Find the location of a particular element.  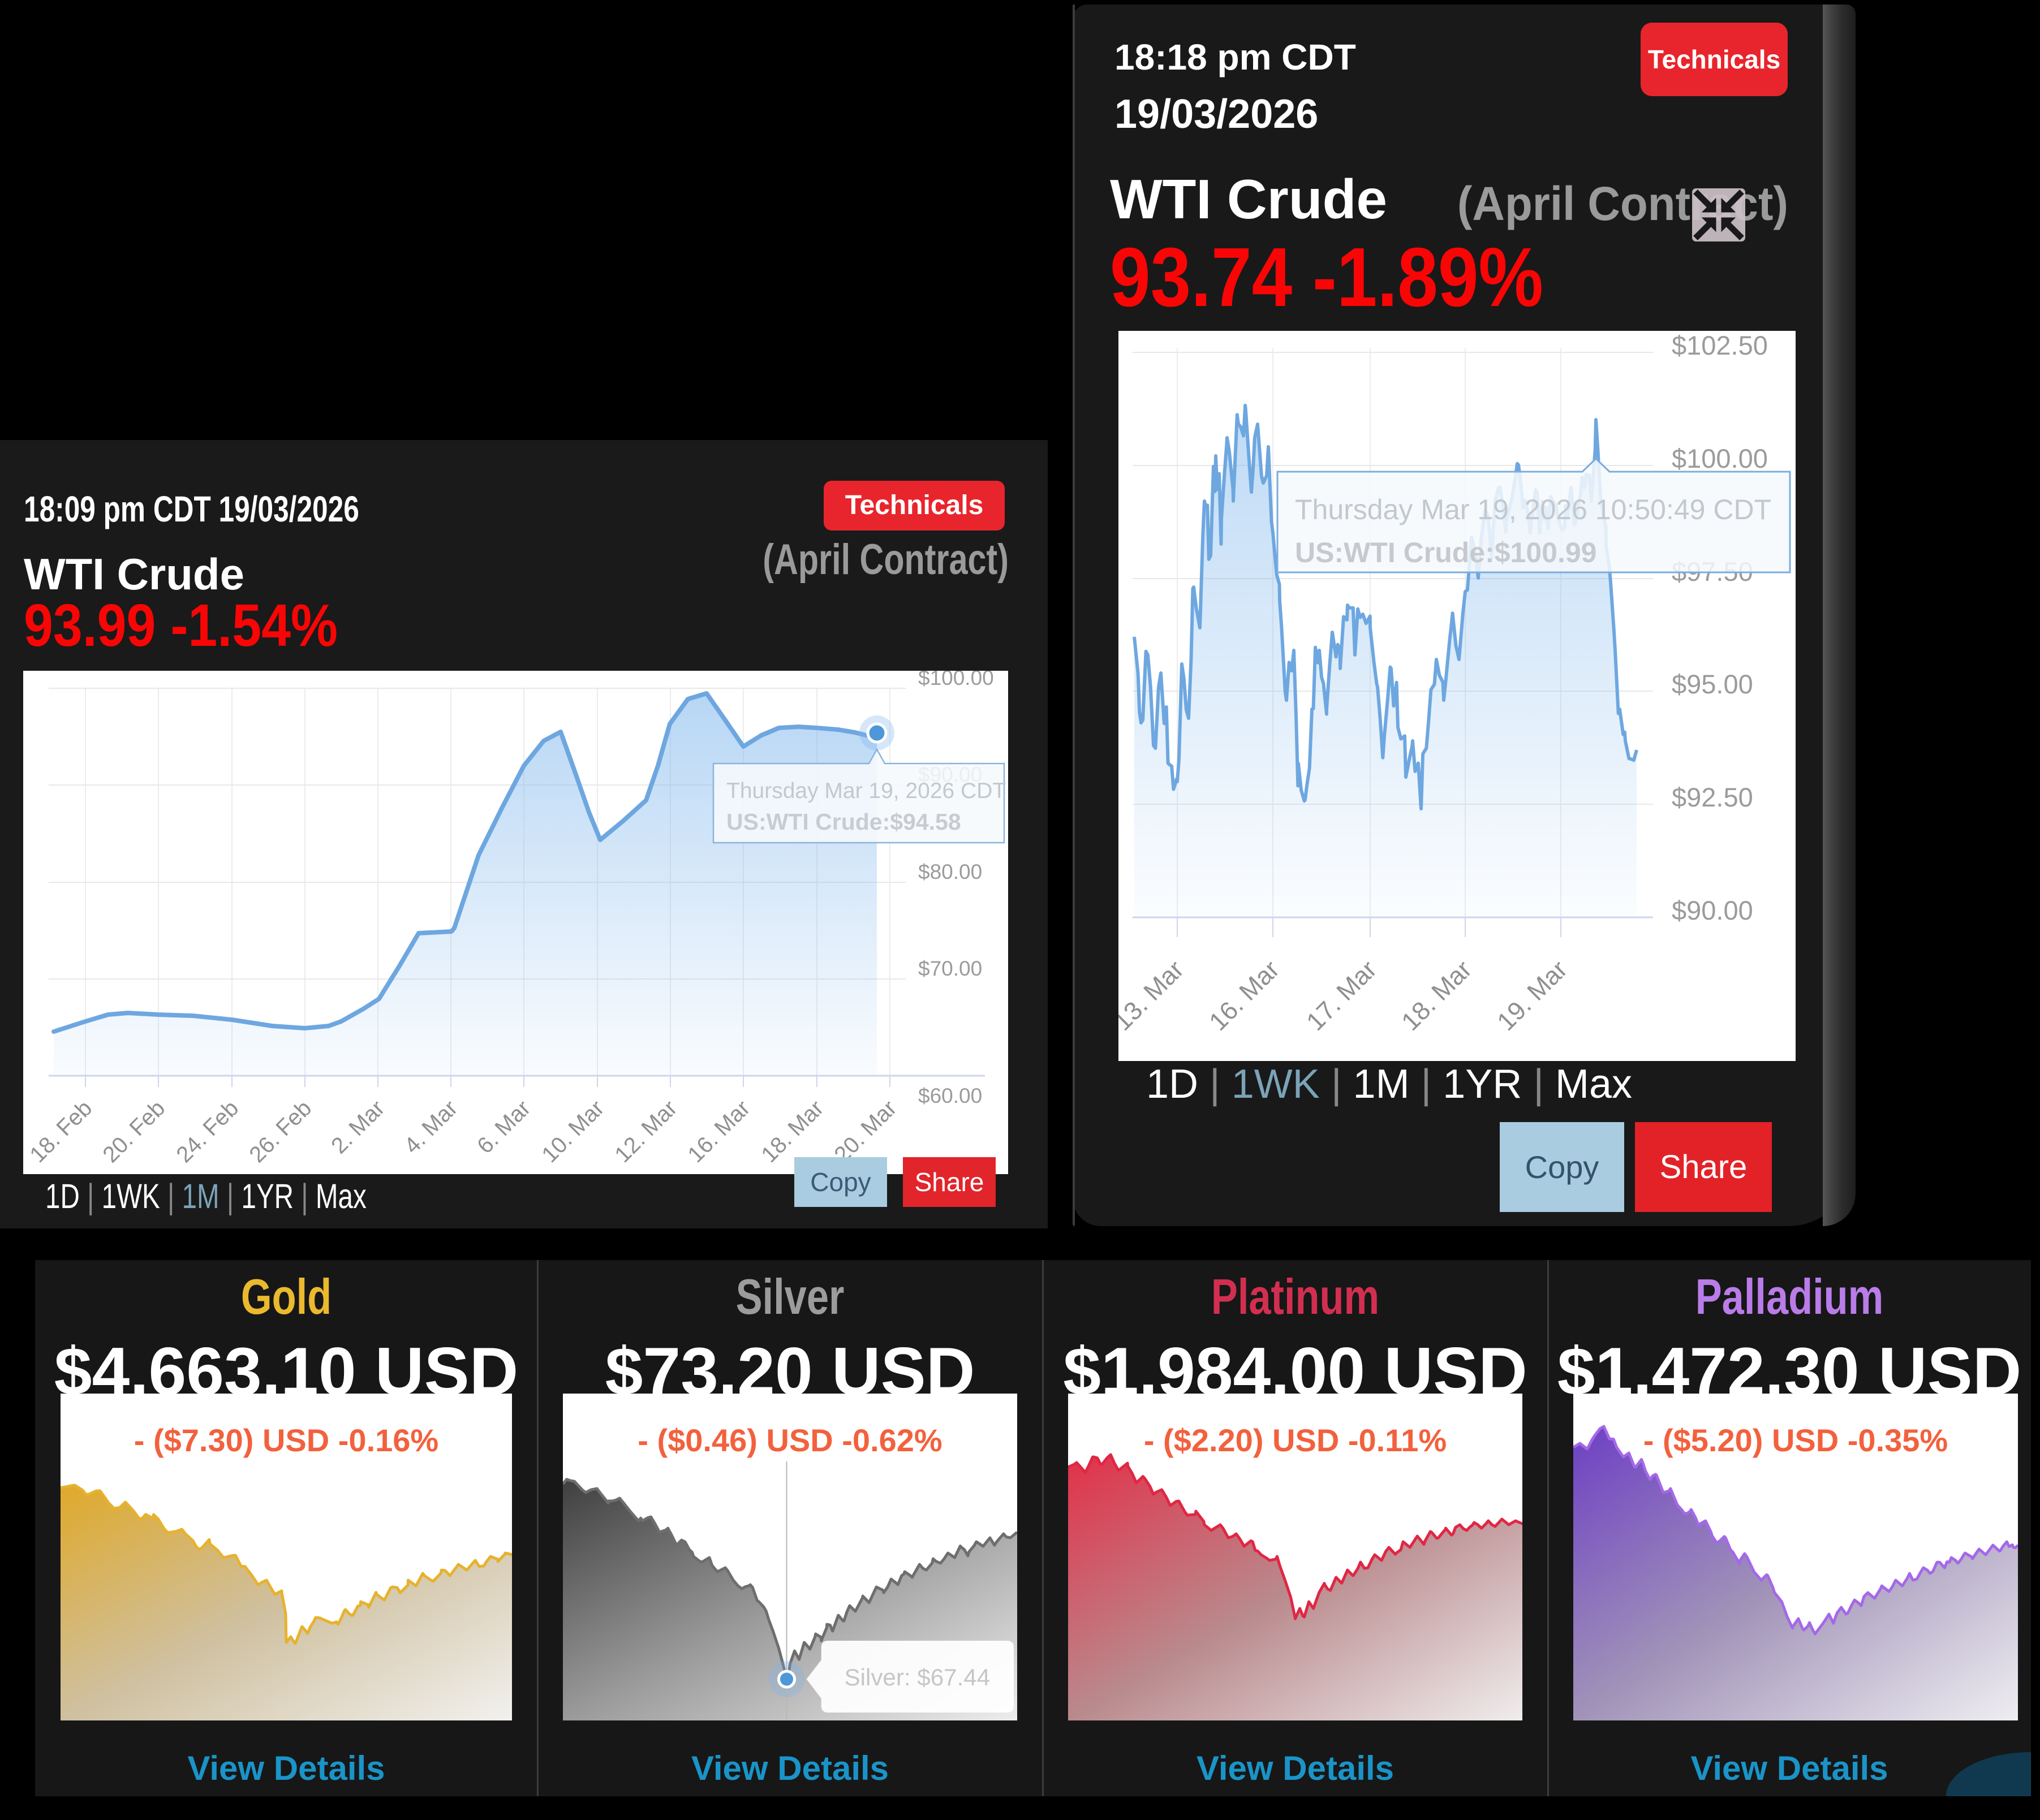

svg-text: US:WTI Crude:$94.58 is located at coordinates (843, 822).